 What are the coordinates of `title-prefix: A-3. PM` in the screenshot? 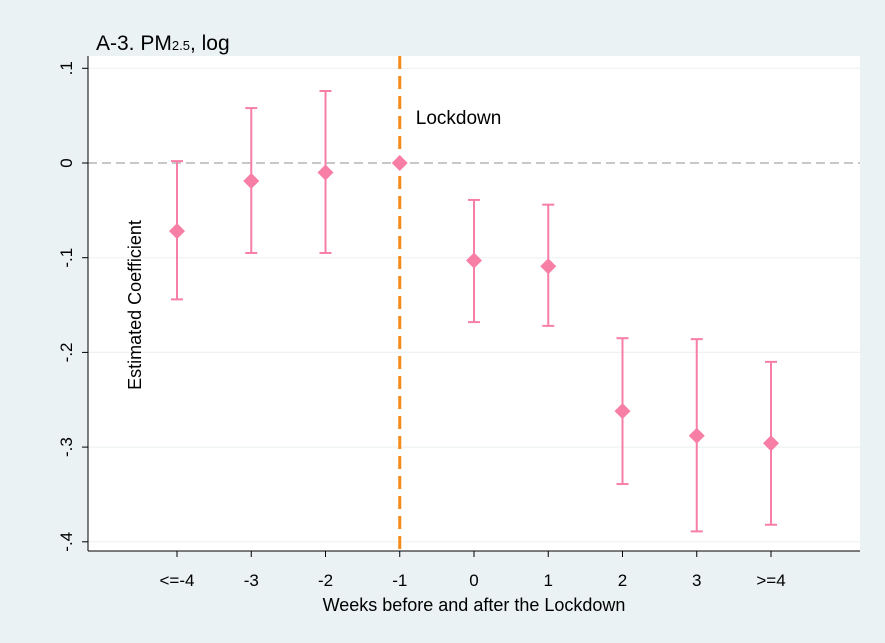 It's located at (134, 43).